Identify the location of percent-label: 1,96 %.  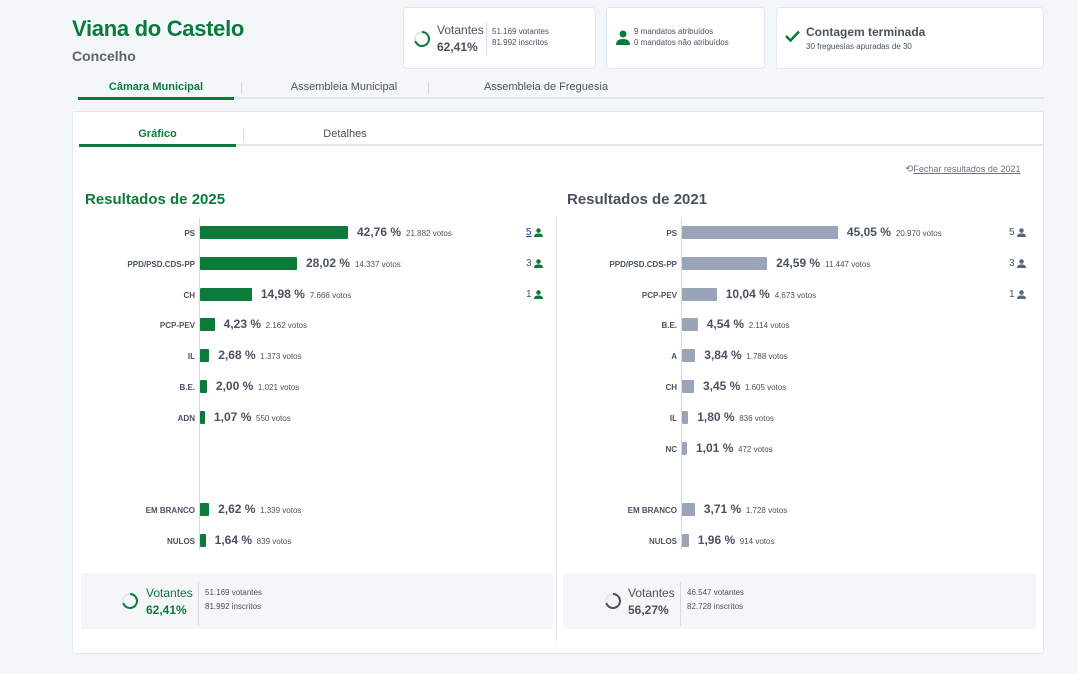
(716, 540).